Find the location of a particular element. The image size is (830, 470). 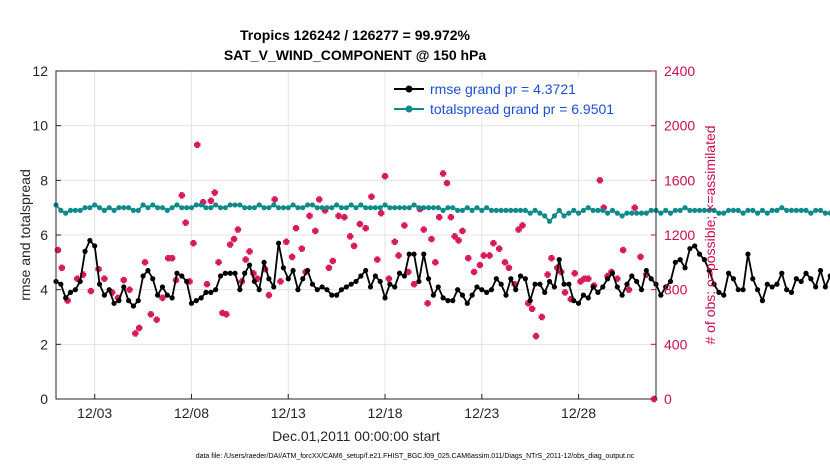

legend-rmse-marker is located at coordinates (409, 89).